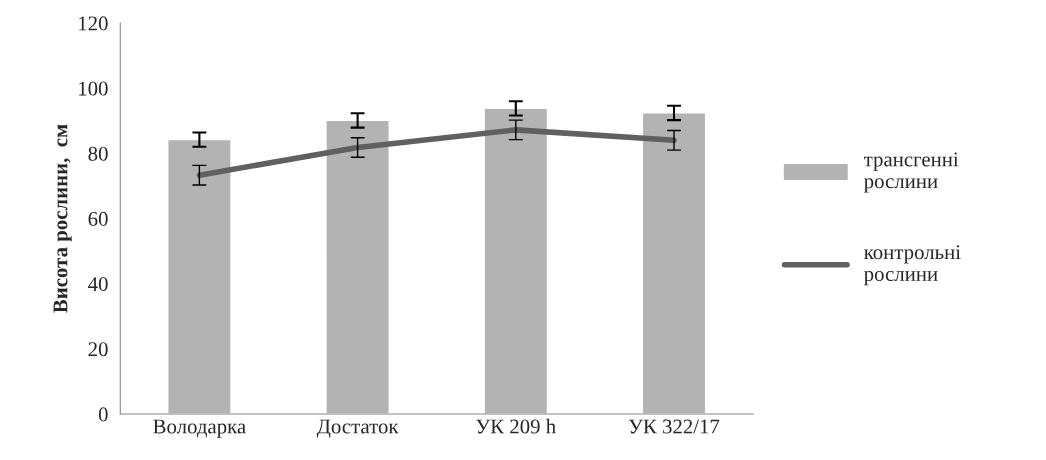 The width and height of the screenshot is (1046, 460). I want to click on y-tick-label: 100, so click(93, 88).